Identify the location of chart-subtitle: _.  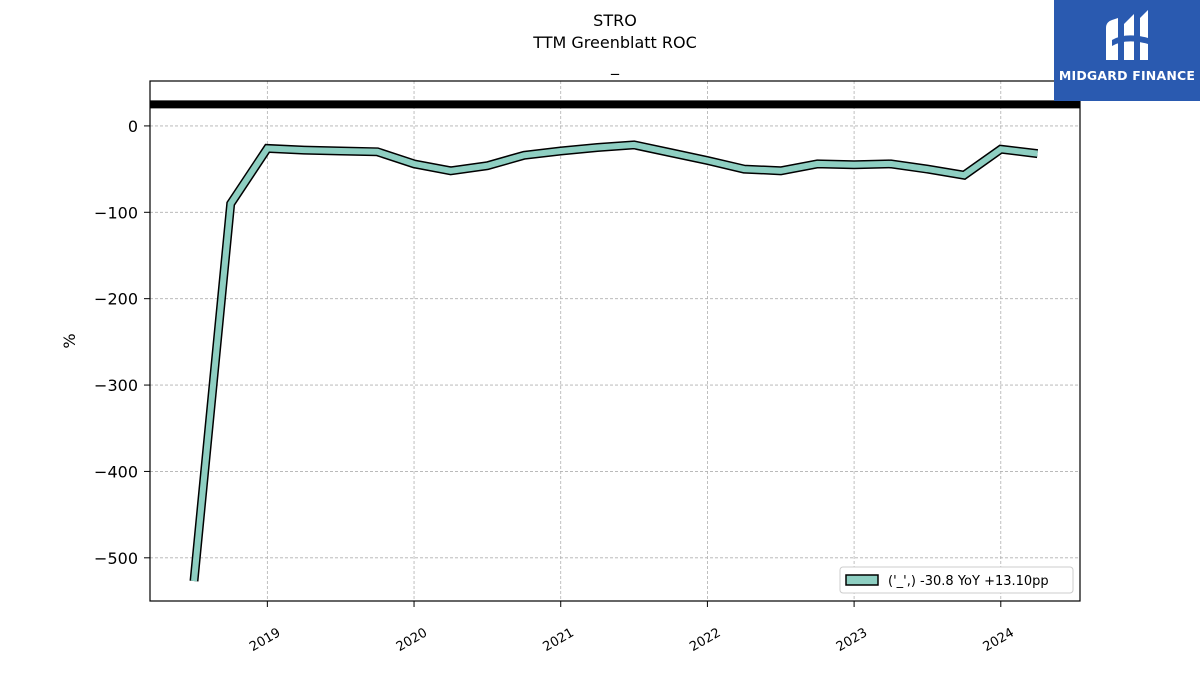
(615, 65).